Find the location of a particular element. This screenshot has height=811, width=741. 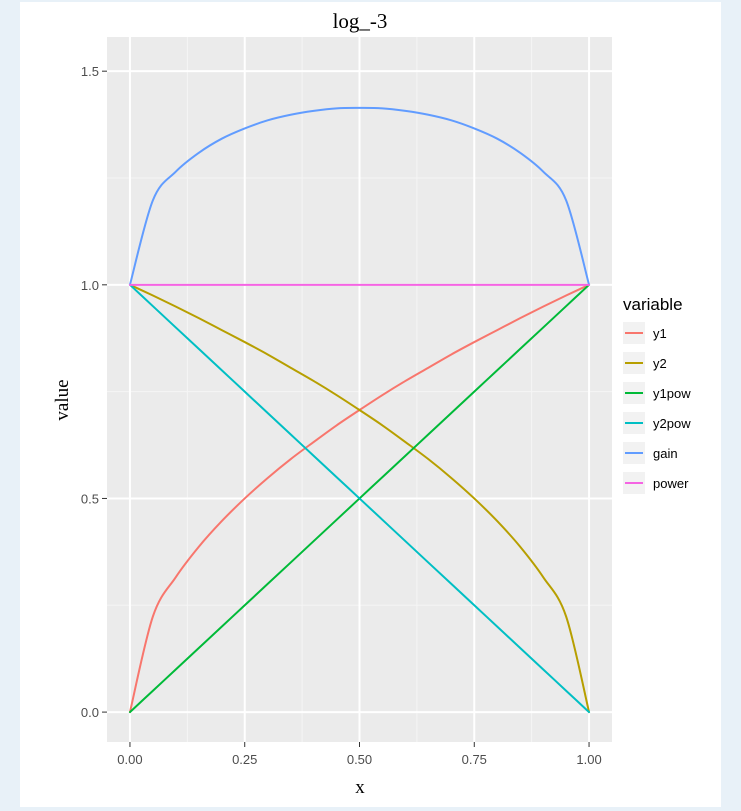

legend-label-gain: gain is located at coordinates (665, 453).